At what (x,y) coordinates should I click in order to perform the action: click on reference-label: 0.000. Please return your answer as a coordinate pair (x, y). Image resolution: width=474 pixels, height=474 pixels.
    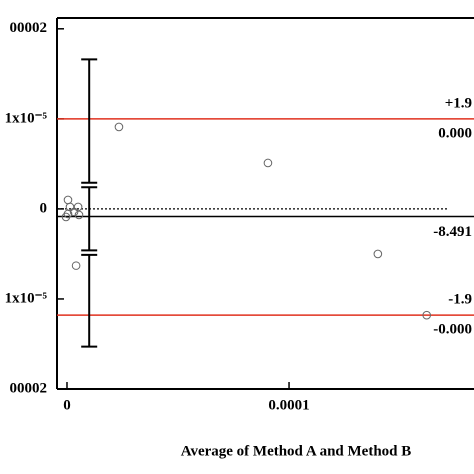
    Looking at the image, I should click on (455, 133).